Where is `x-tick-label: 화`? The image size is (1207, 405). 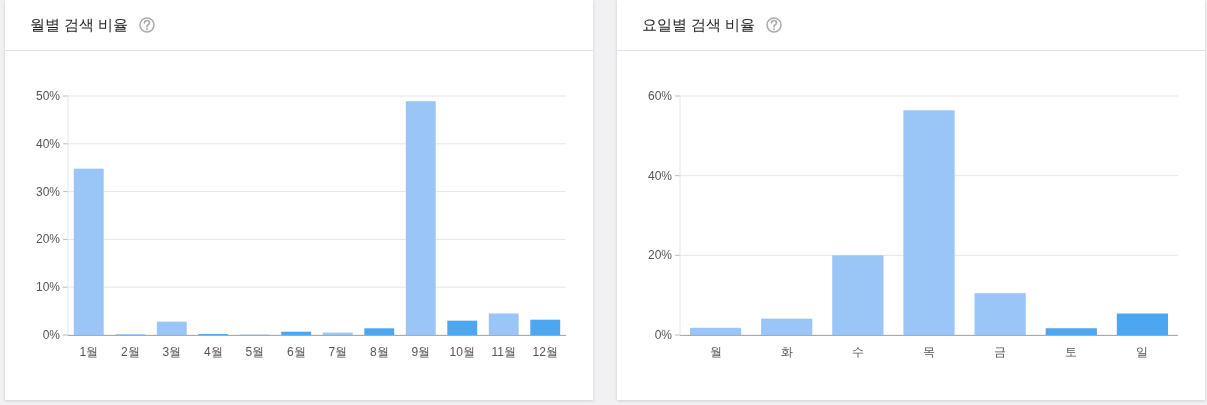
x-tick-label: 화 is located at coordinates (786, 352).